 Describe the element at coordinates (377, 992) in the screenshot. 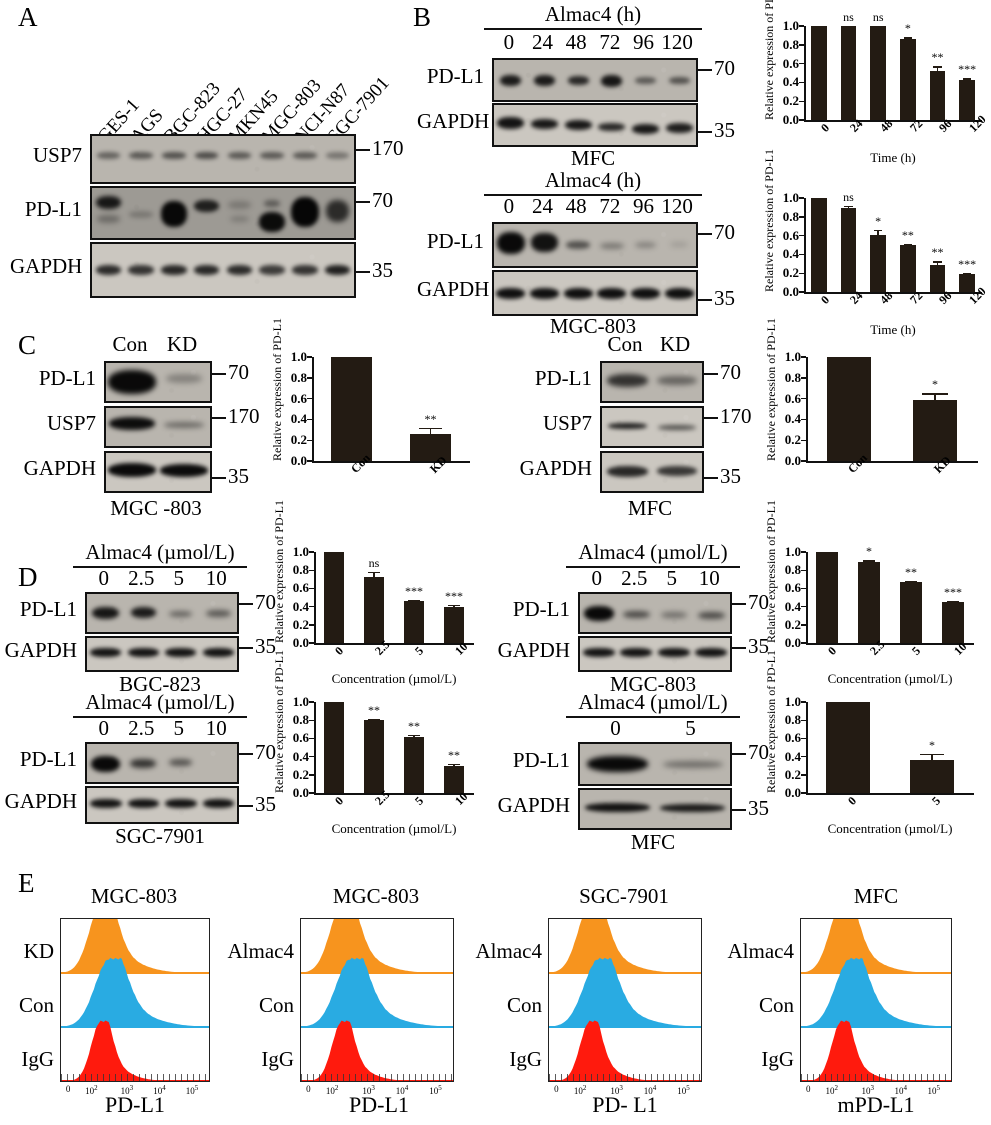

I see `flow-trace-con` at that location.